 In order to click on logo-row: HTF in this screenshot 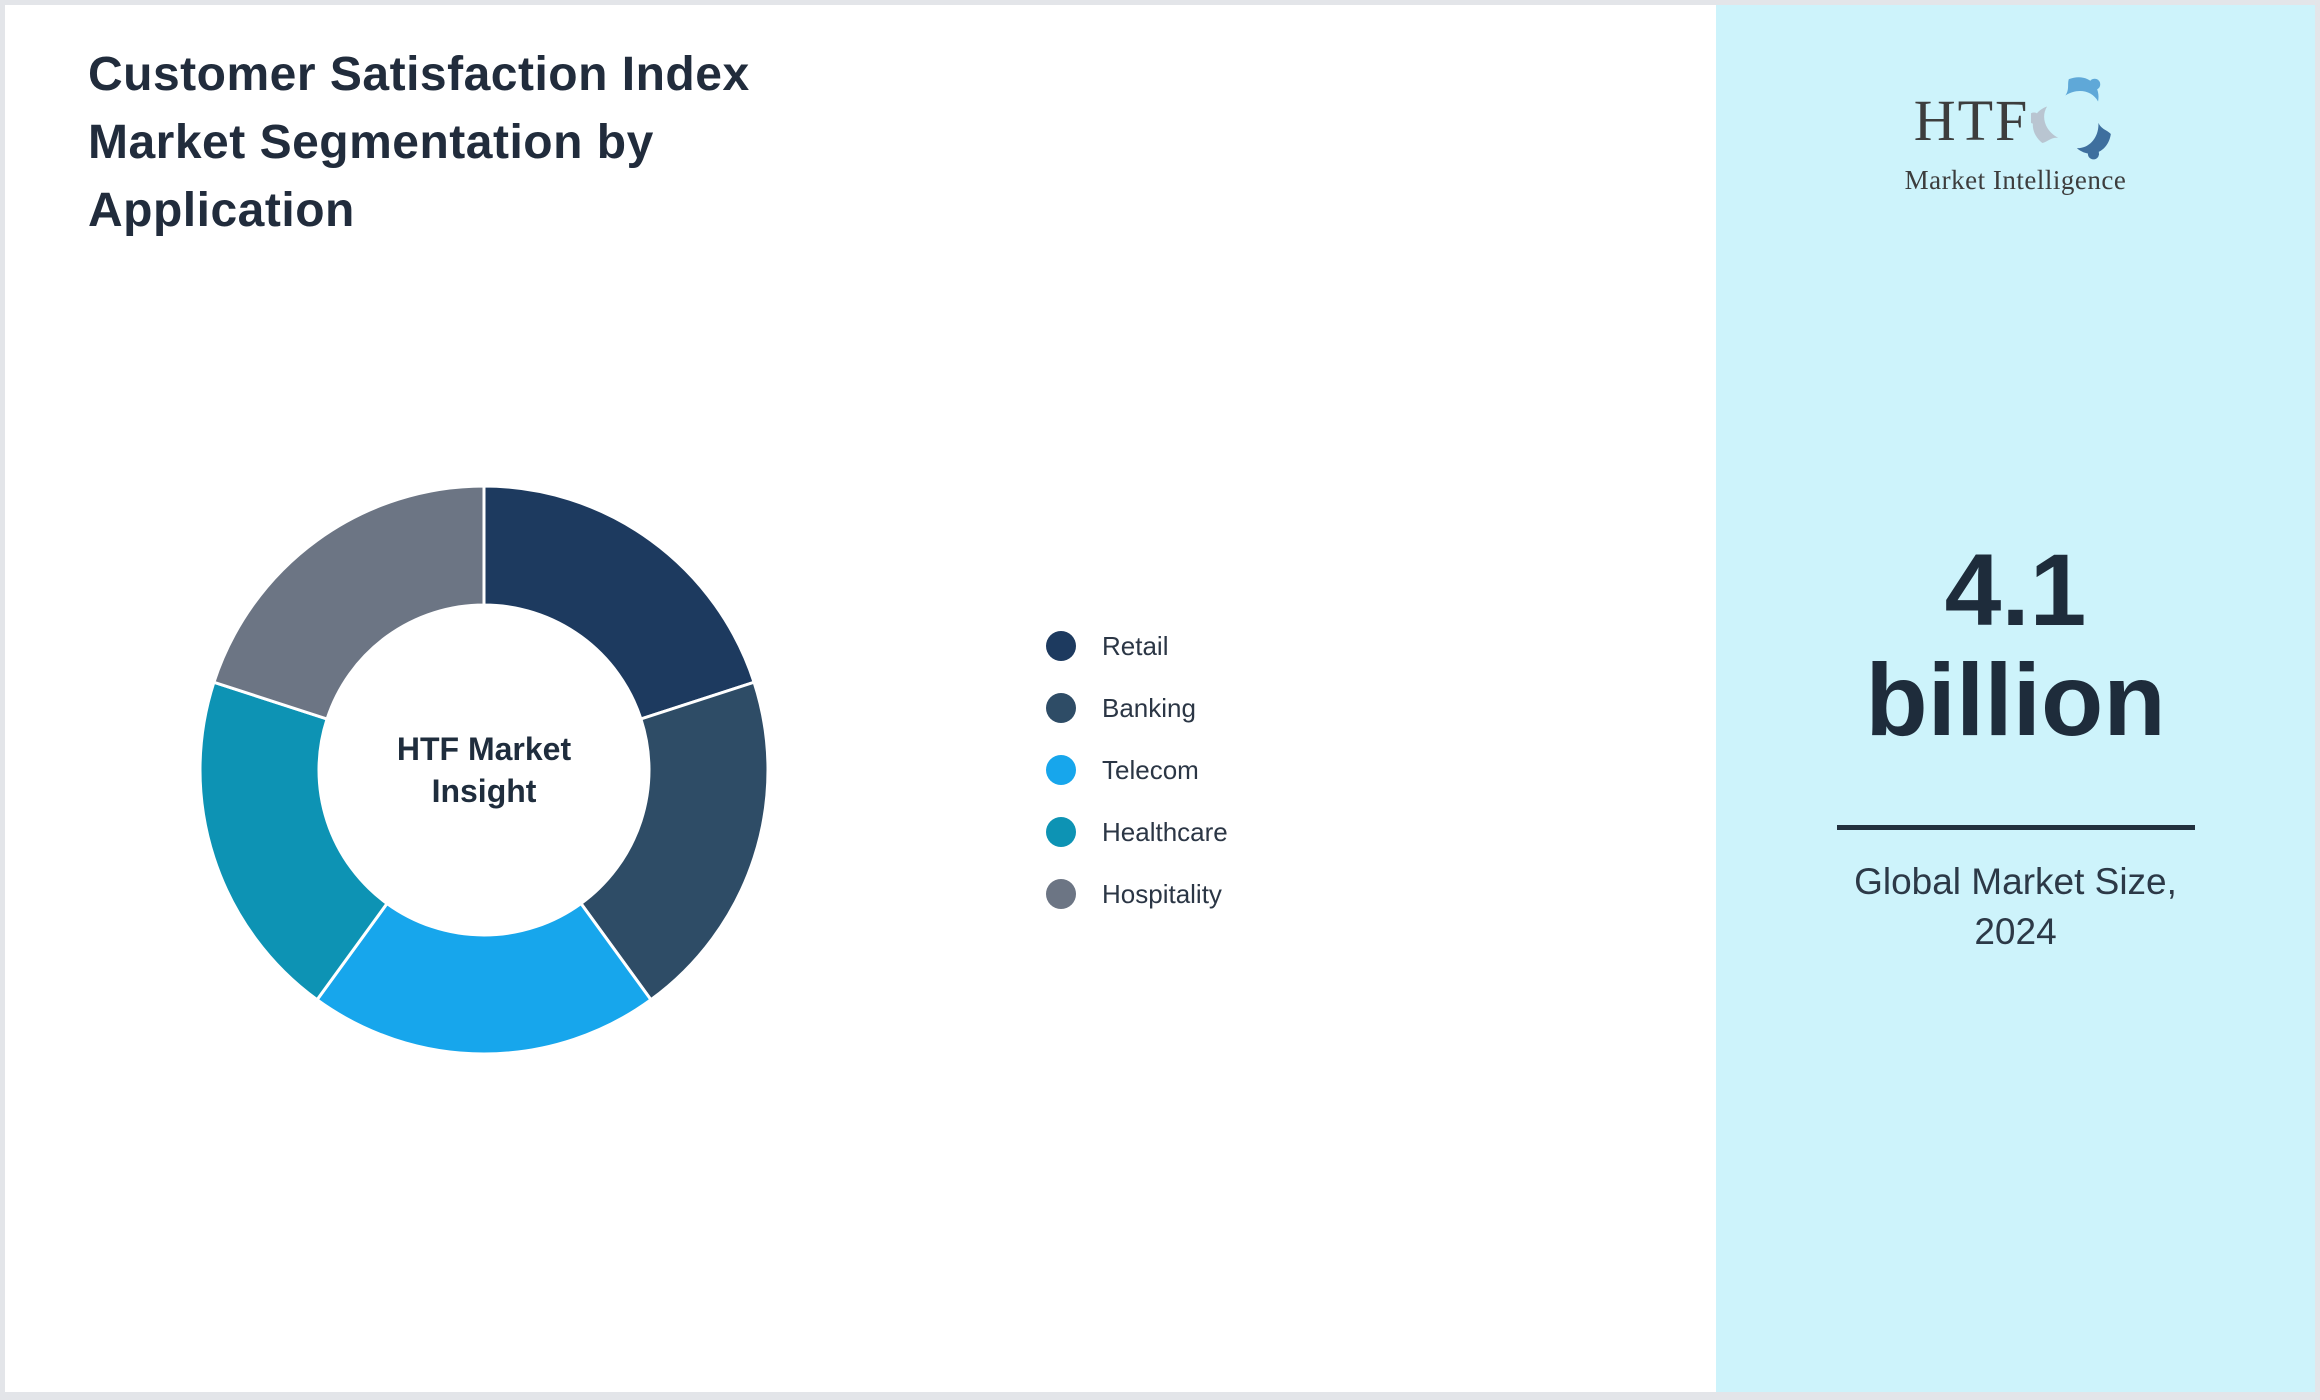, I will do `click(2016, 121)`.